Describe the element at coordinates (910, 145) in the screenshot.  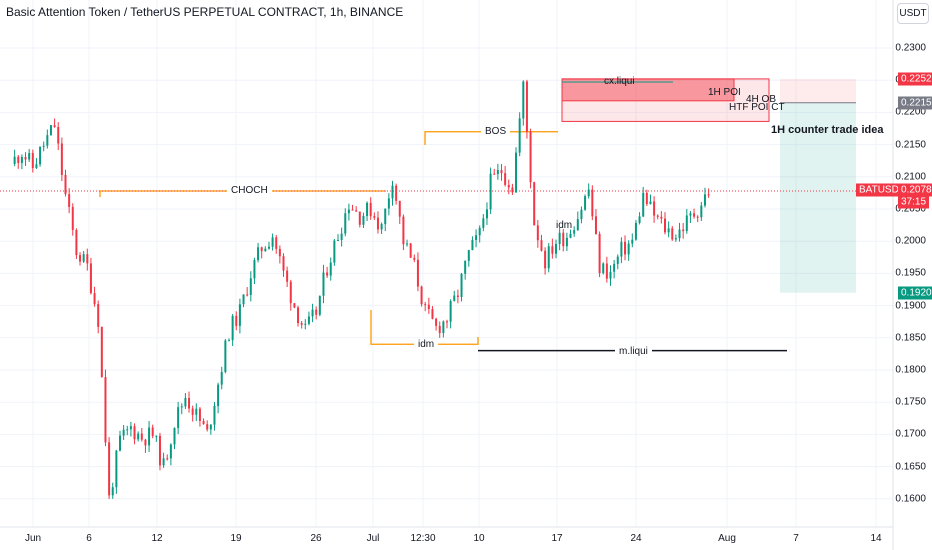
I see `price-tick-label: 0.2150` at that location.